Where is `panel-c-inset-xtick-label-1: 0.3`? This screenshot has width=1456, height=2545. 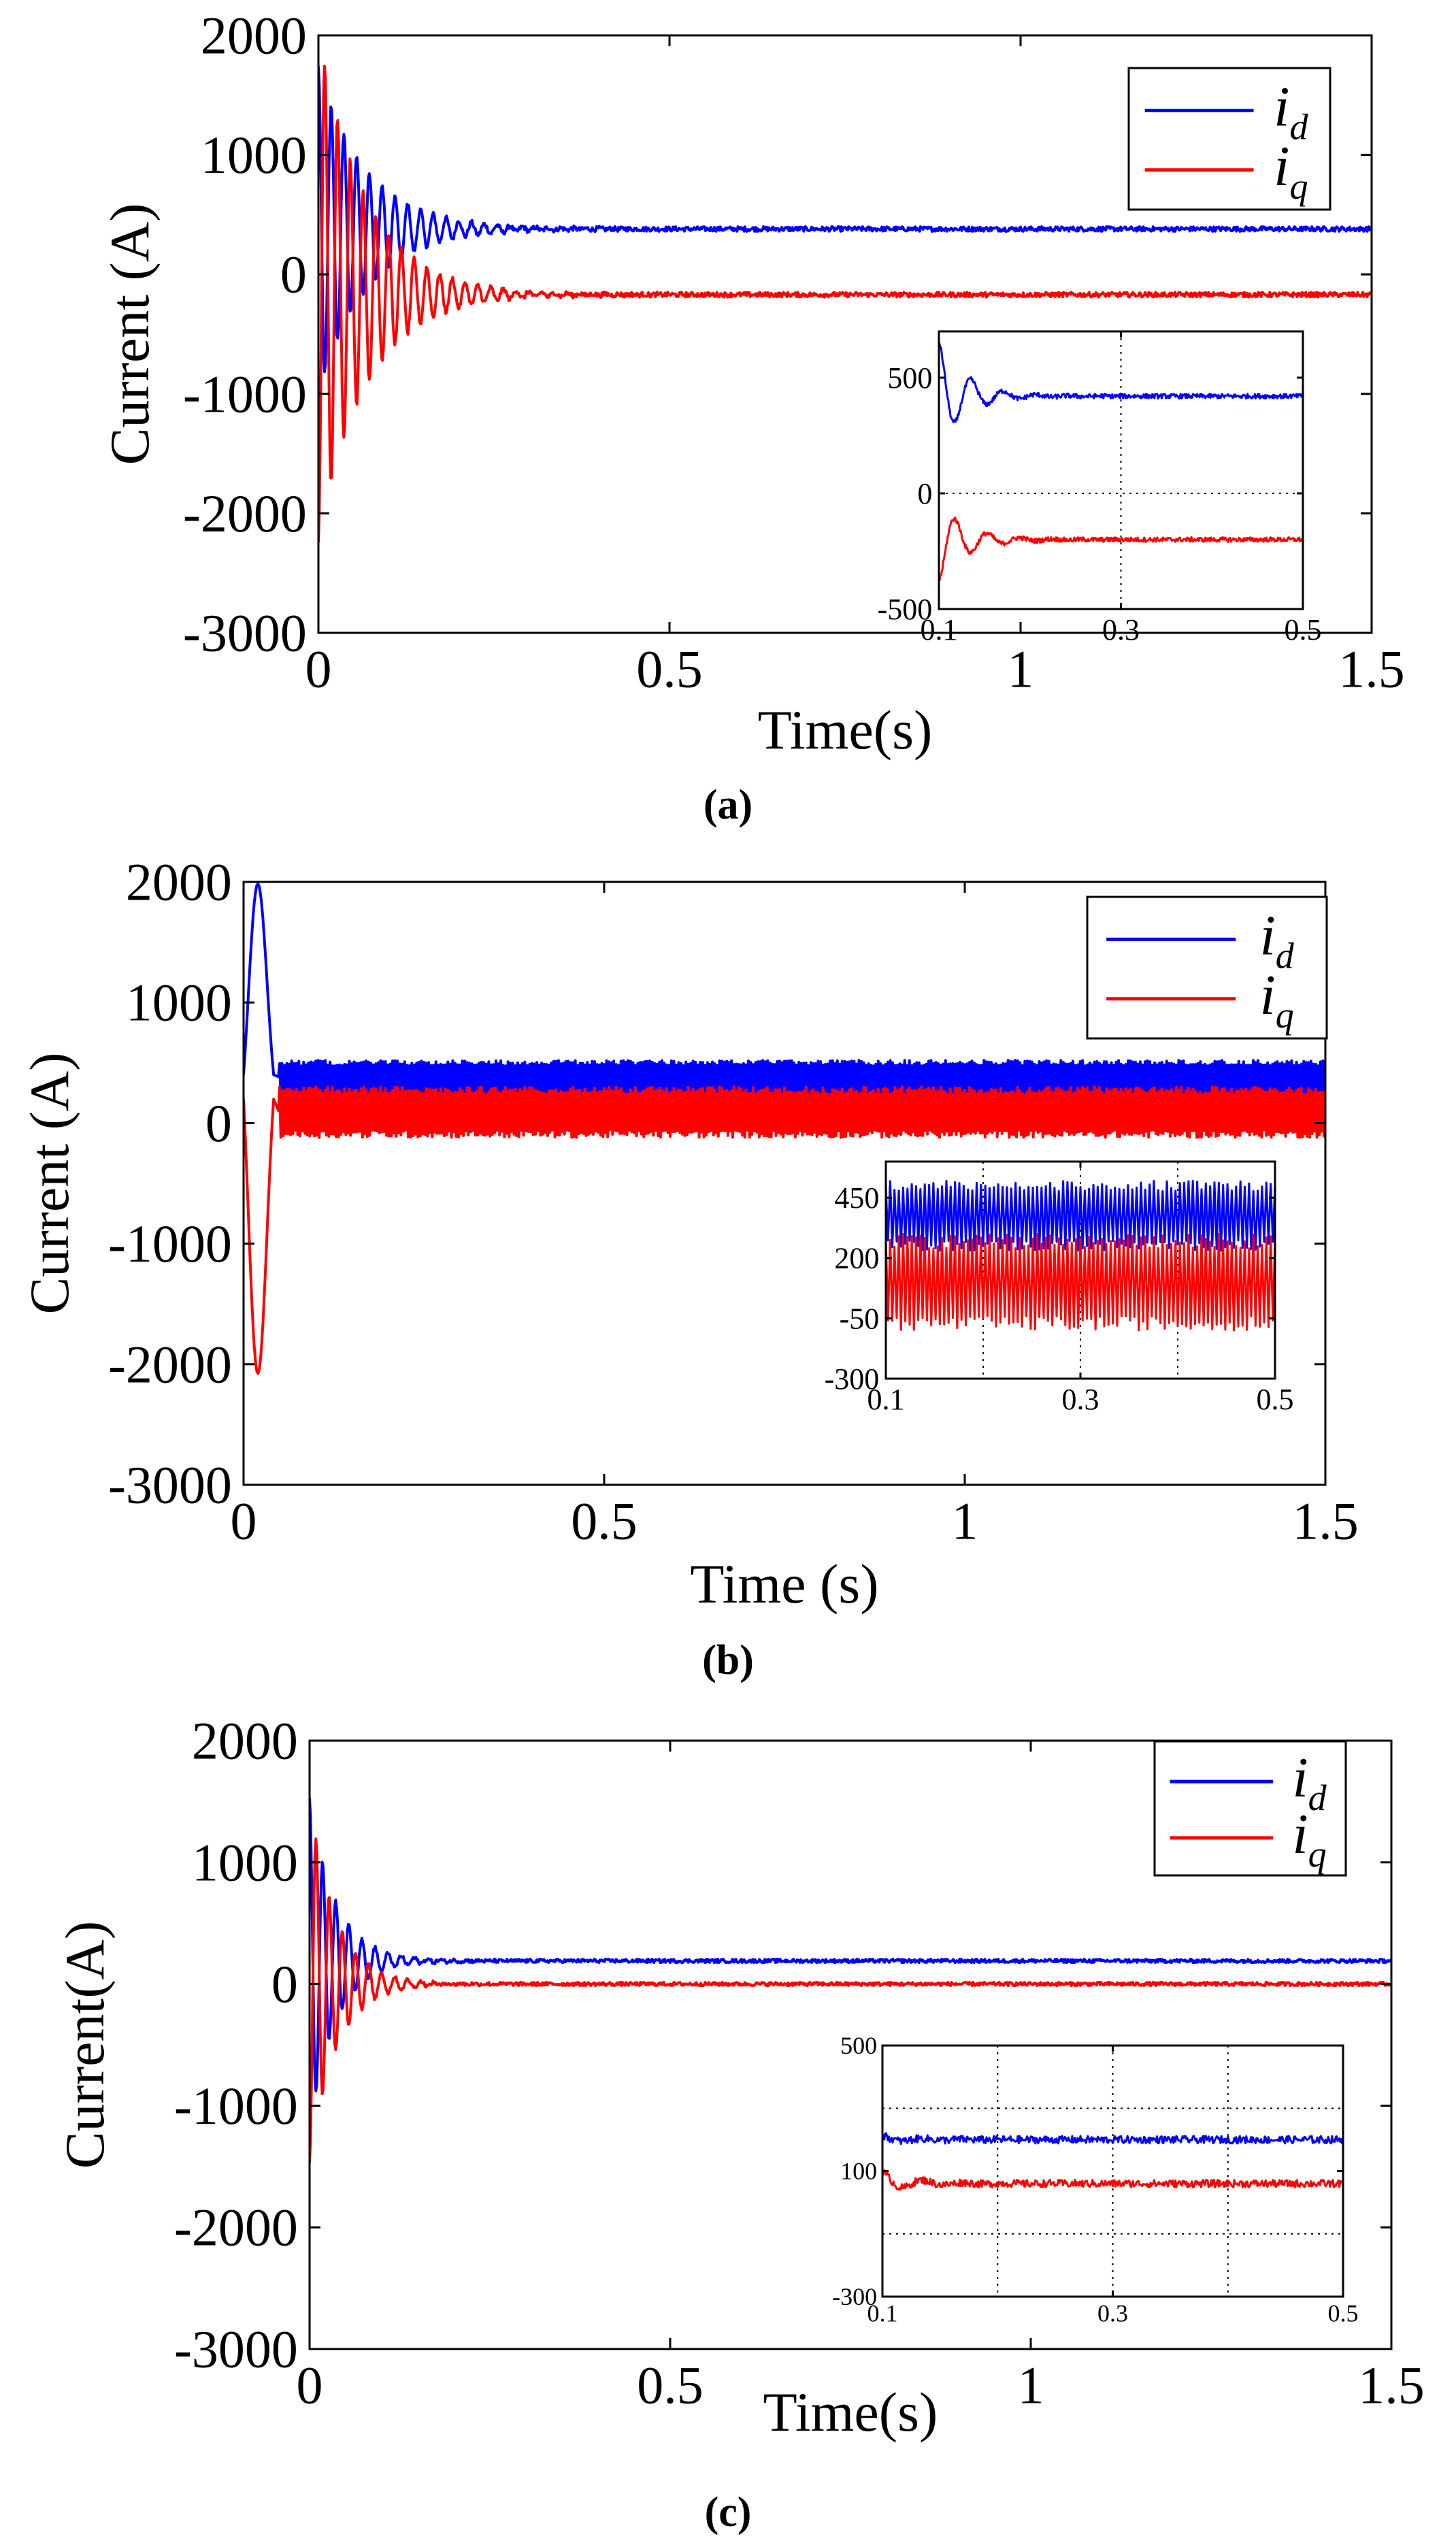
panel-c-inset-xtick-label-1: 0.3 is located at coordinates (1113, 2314).